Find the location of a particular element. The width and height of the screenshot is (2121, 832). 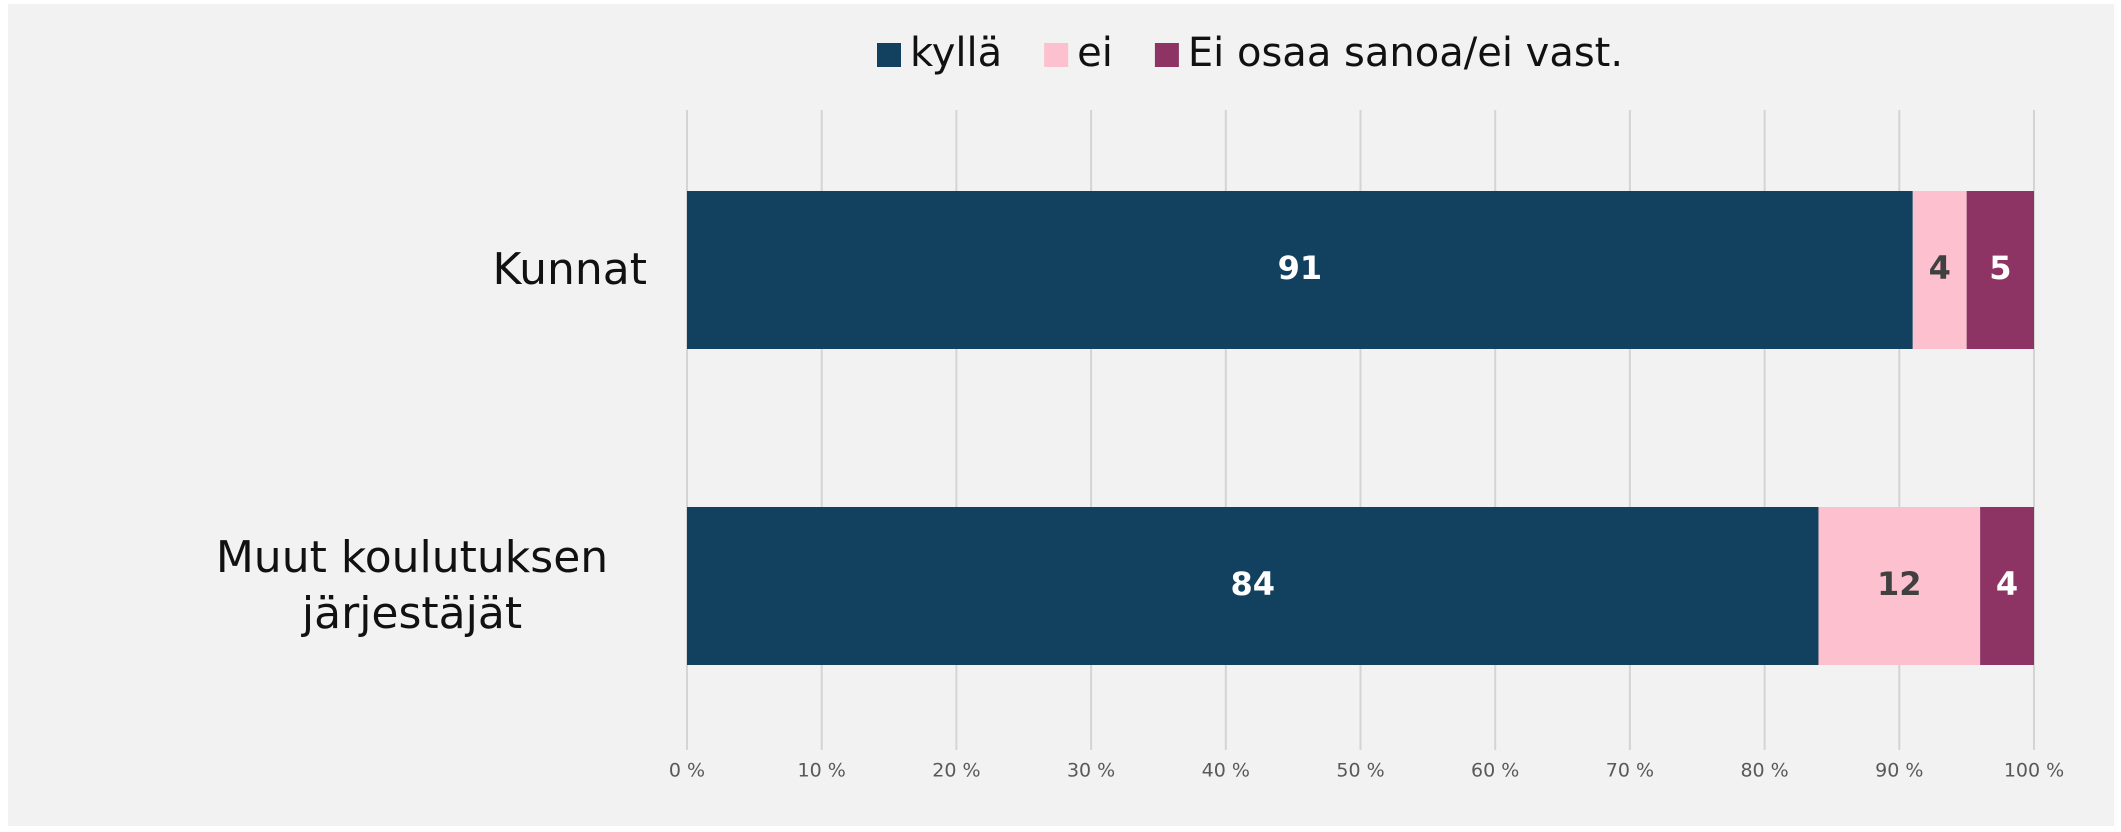

x-tick-label: 90 % is located at coordinates (1899, 771).